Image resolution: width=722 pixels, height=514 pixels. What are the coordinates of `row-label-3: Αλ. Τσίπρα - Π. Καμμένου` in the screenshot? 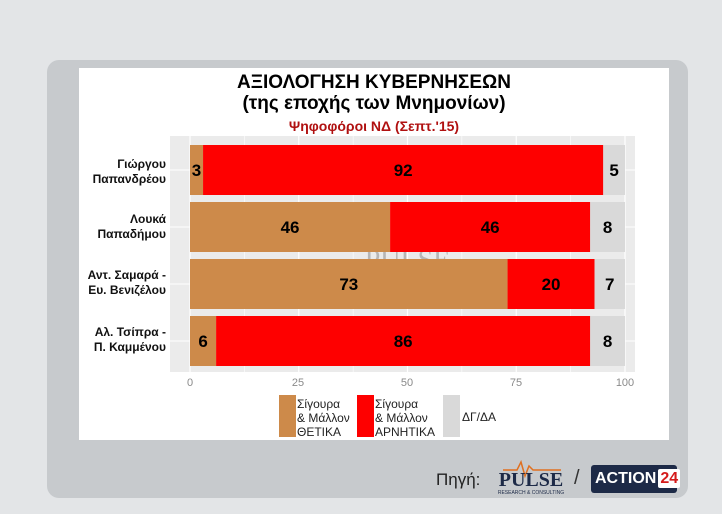 It's located at (123, 340).